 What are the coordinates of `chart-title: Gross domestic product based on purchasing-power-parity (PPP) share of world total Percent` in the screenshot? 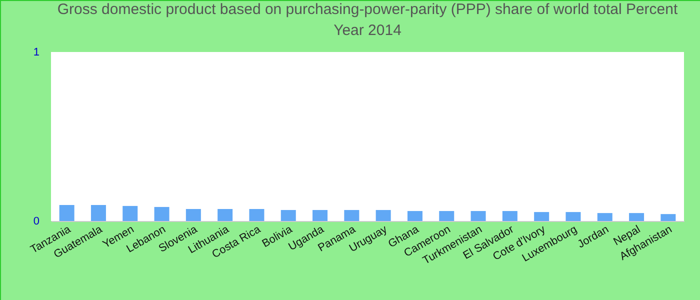 It's located at (367, 9).